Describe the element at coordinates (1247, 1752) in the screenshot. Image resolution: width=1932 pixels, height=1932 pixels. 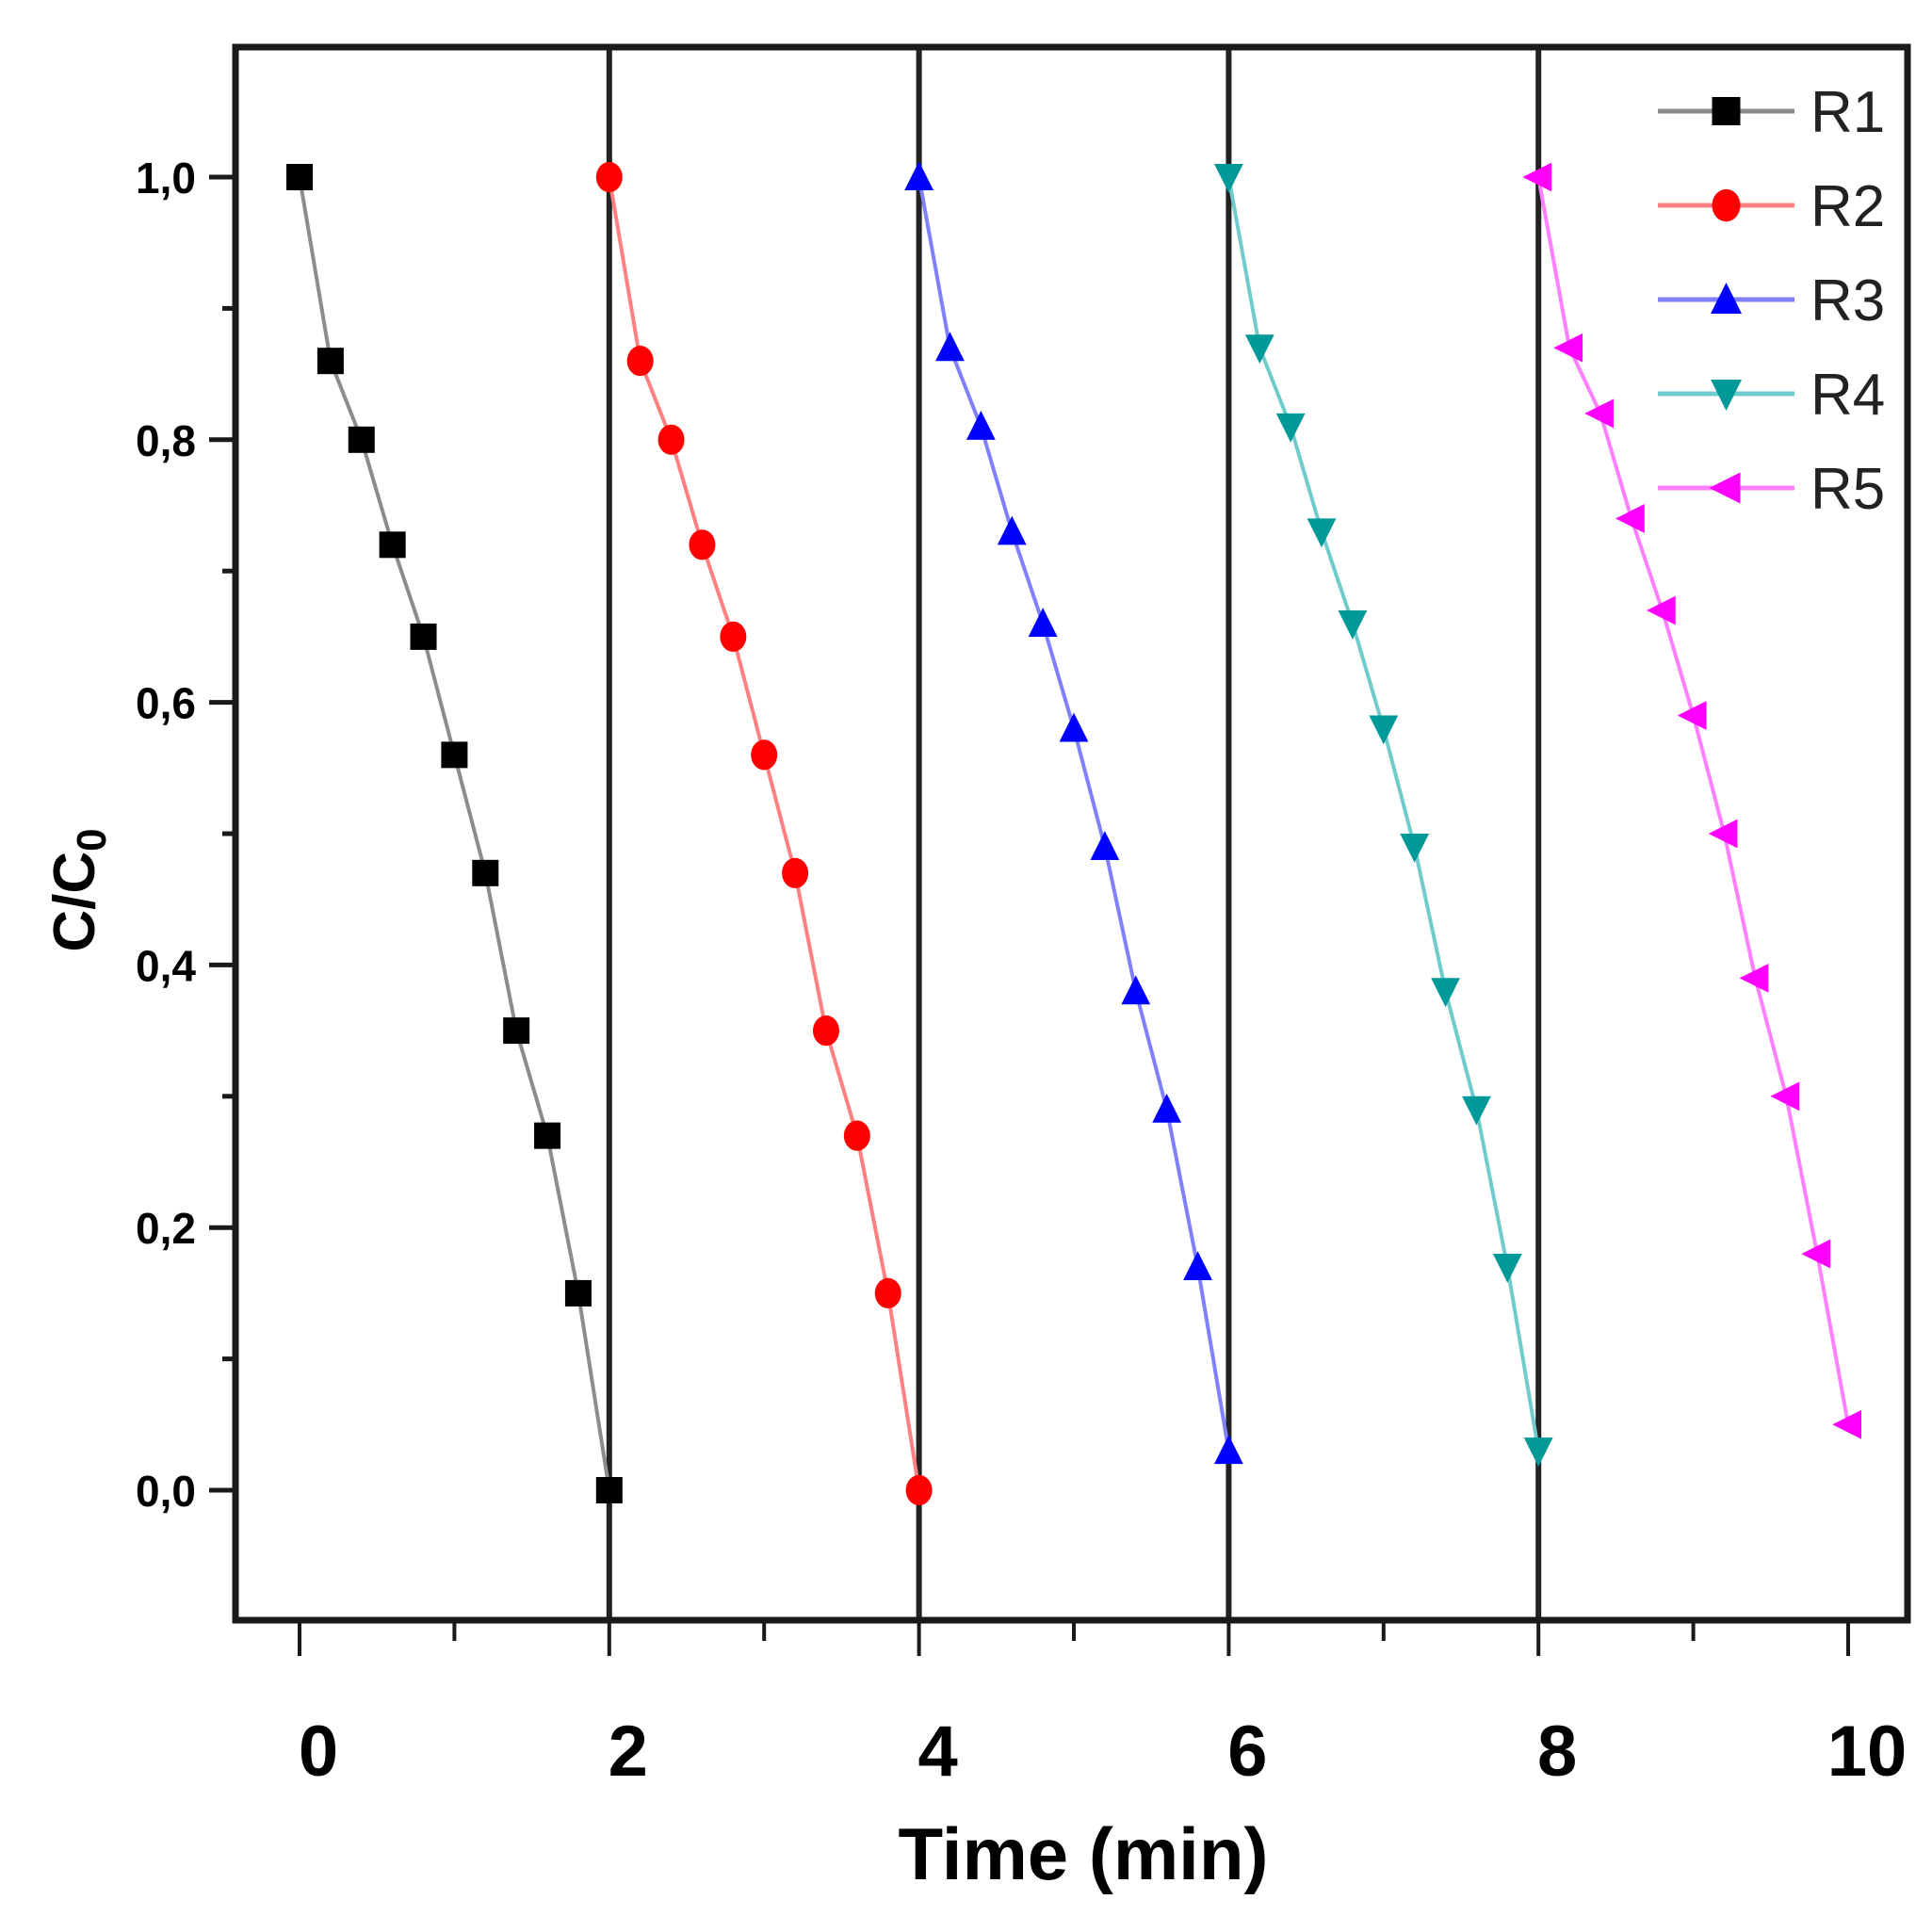
I see `x-tick-label: 6` at that location.